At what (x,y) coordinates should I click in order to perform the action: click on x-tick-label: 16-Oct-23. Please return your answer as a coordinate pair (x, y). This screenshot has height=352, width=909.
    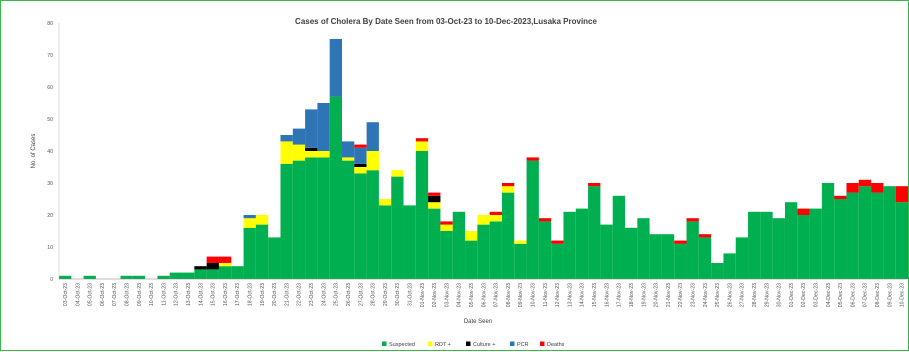
    Looking at the image, I should click on (226, 294).